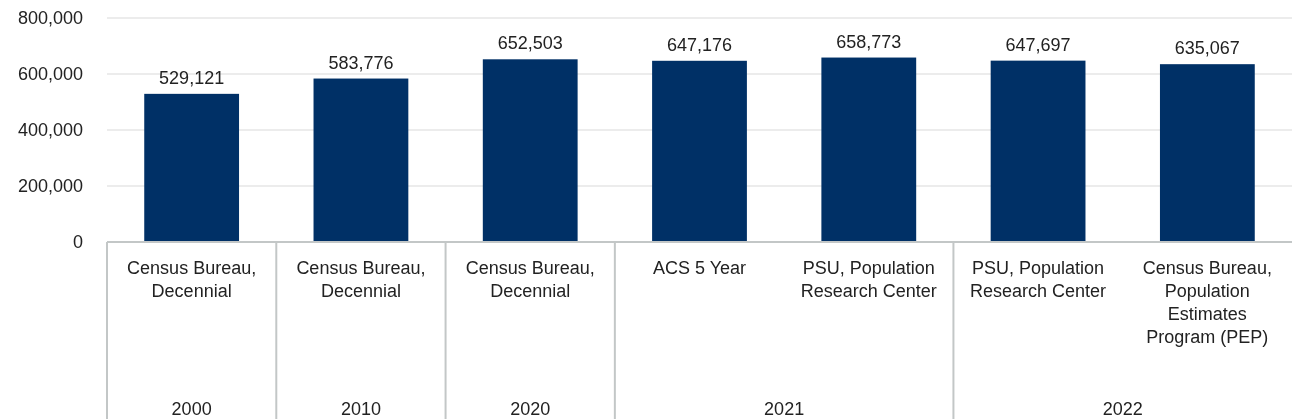  I want to click on y-tick-label: 200,000, so click(50, 186).